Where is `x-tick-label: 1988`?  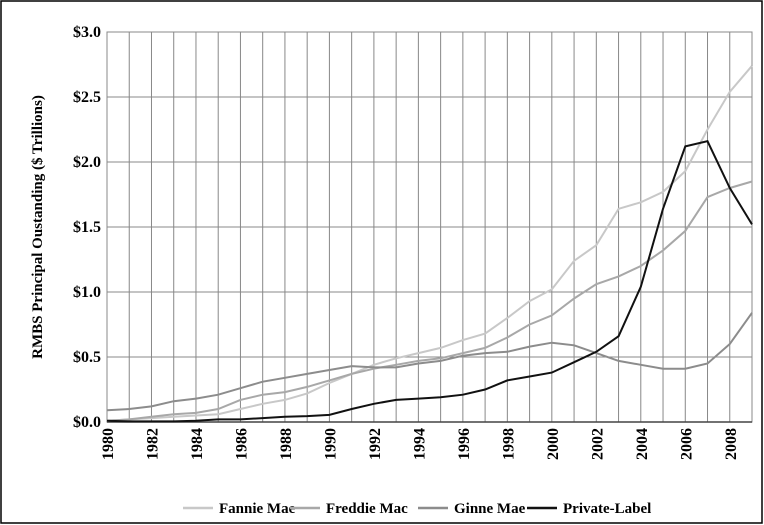
x-tick-label: 1988 is located at coordinates (286, 444).